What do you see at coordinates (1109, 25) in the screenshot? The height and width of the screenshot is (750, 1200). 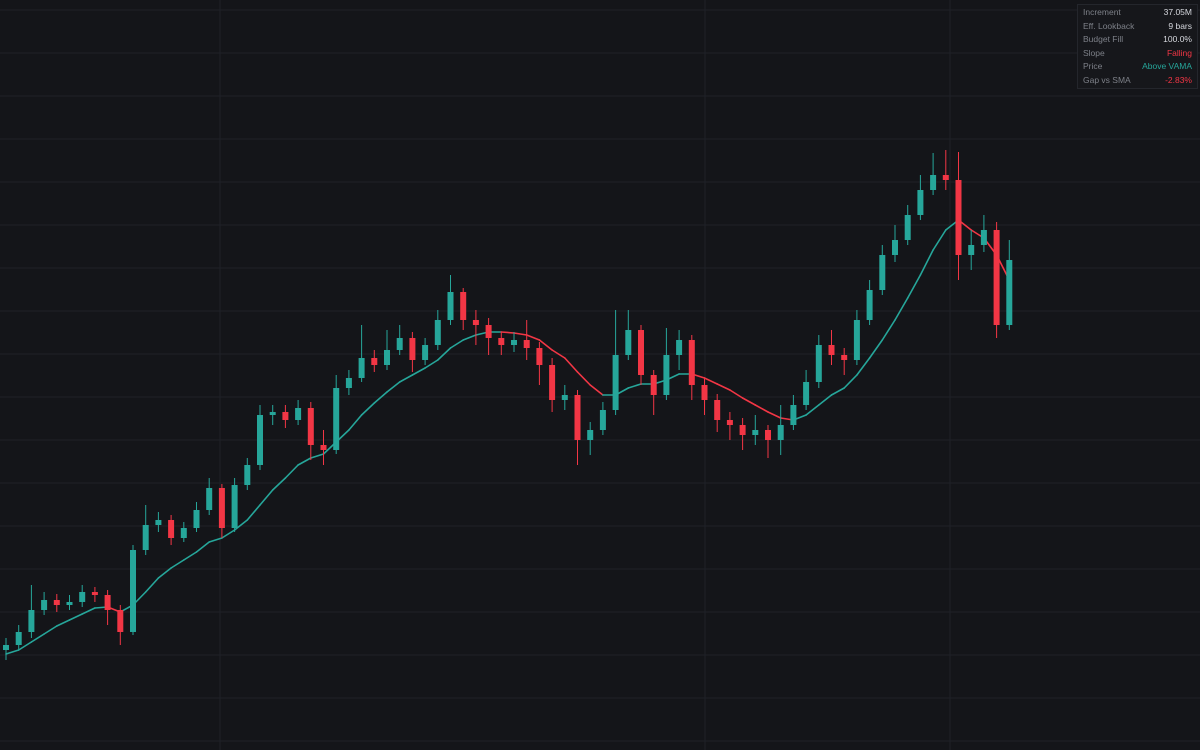 I see `info-label: Eff. Lookback` at bounding box center [1109, 25].